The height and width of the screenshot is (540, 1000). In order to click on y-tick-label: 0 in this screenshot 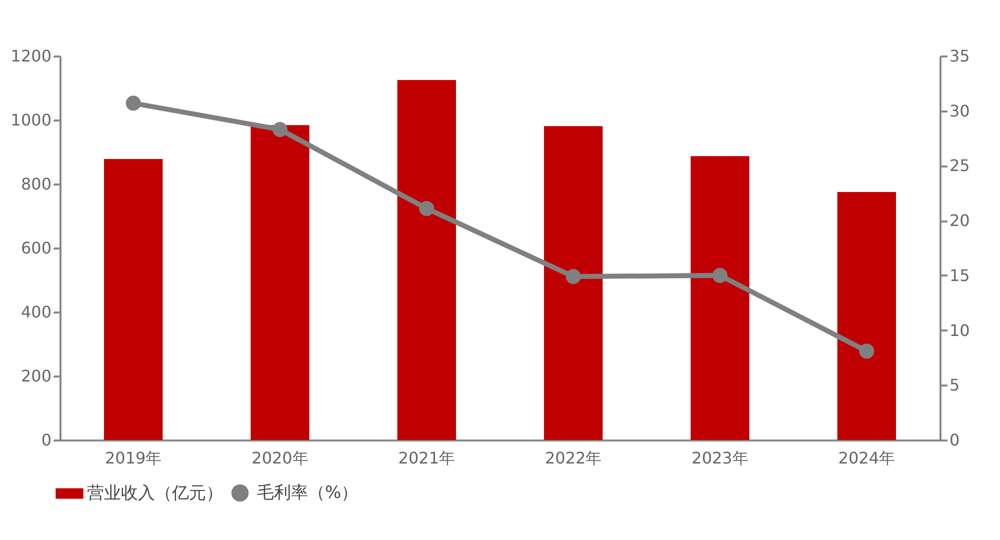, I will do `click(46, 440)`.